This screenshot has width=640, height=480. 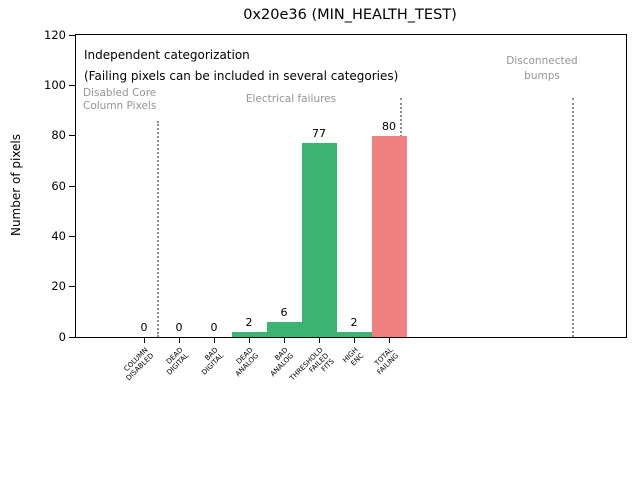 I want to click on y-axis-tick-label: 0, so click(x=62, y=336).